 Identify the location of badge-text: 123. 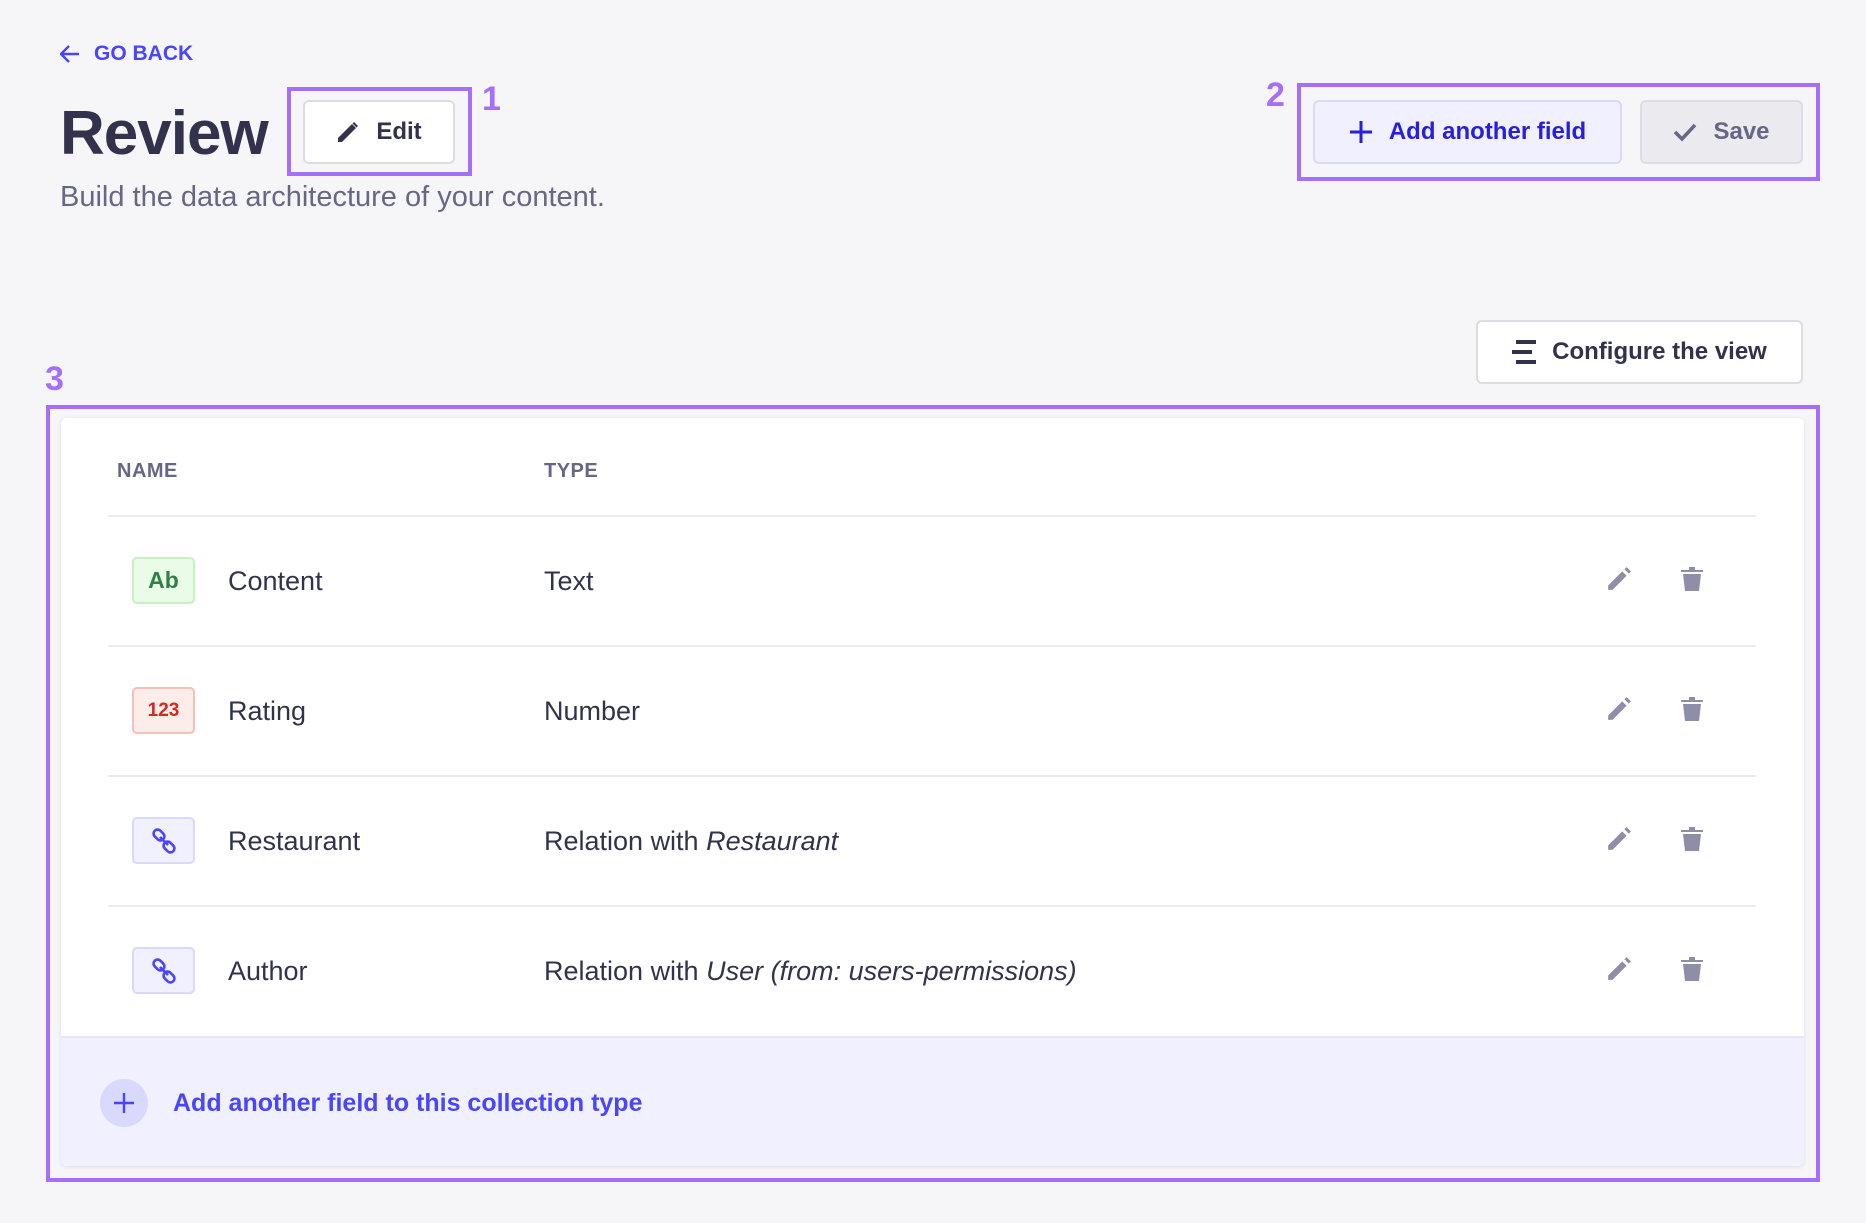
(163, 710).